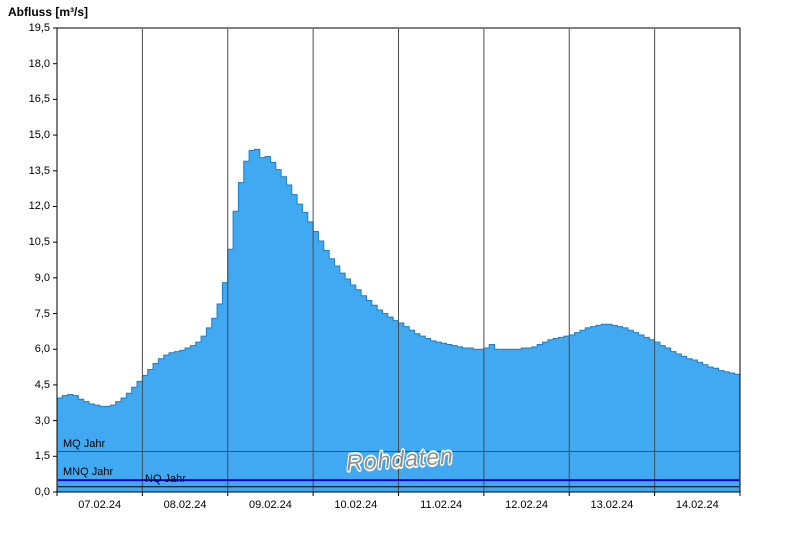 The height and width of the screenshot is (550, 800). Describe the element at coordinates (42, 492) in the screenshot. I see `y-tick-label: 0,0` at that location.